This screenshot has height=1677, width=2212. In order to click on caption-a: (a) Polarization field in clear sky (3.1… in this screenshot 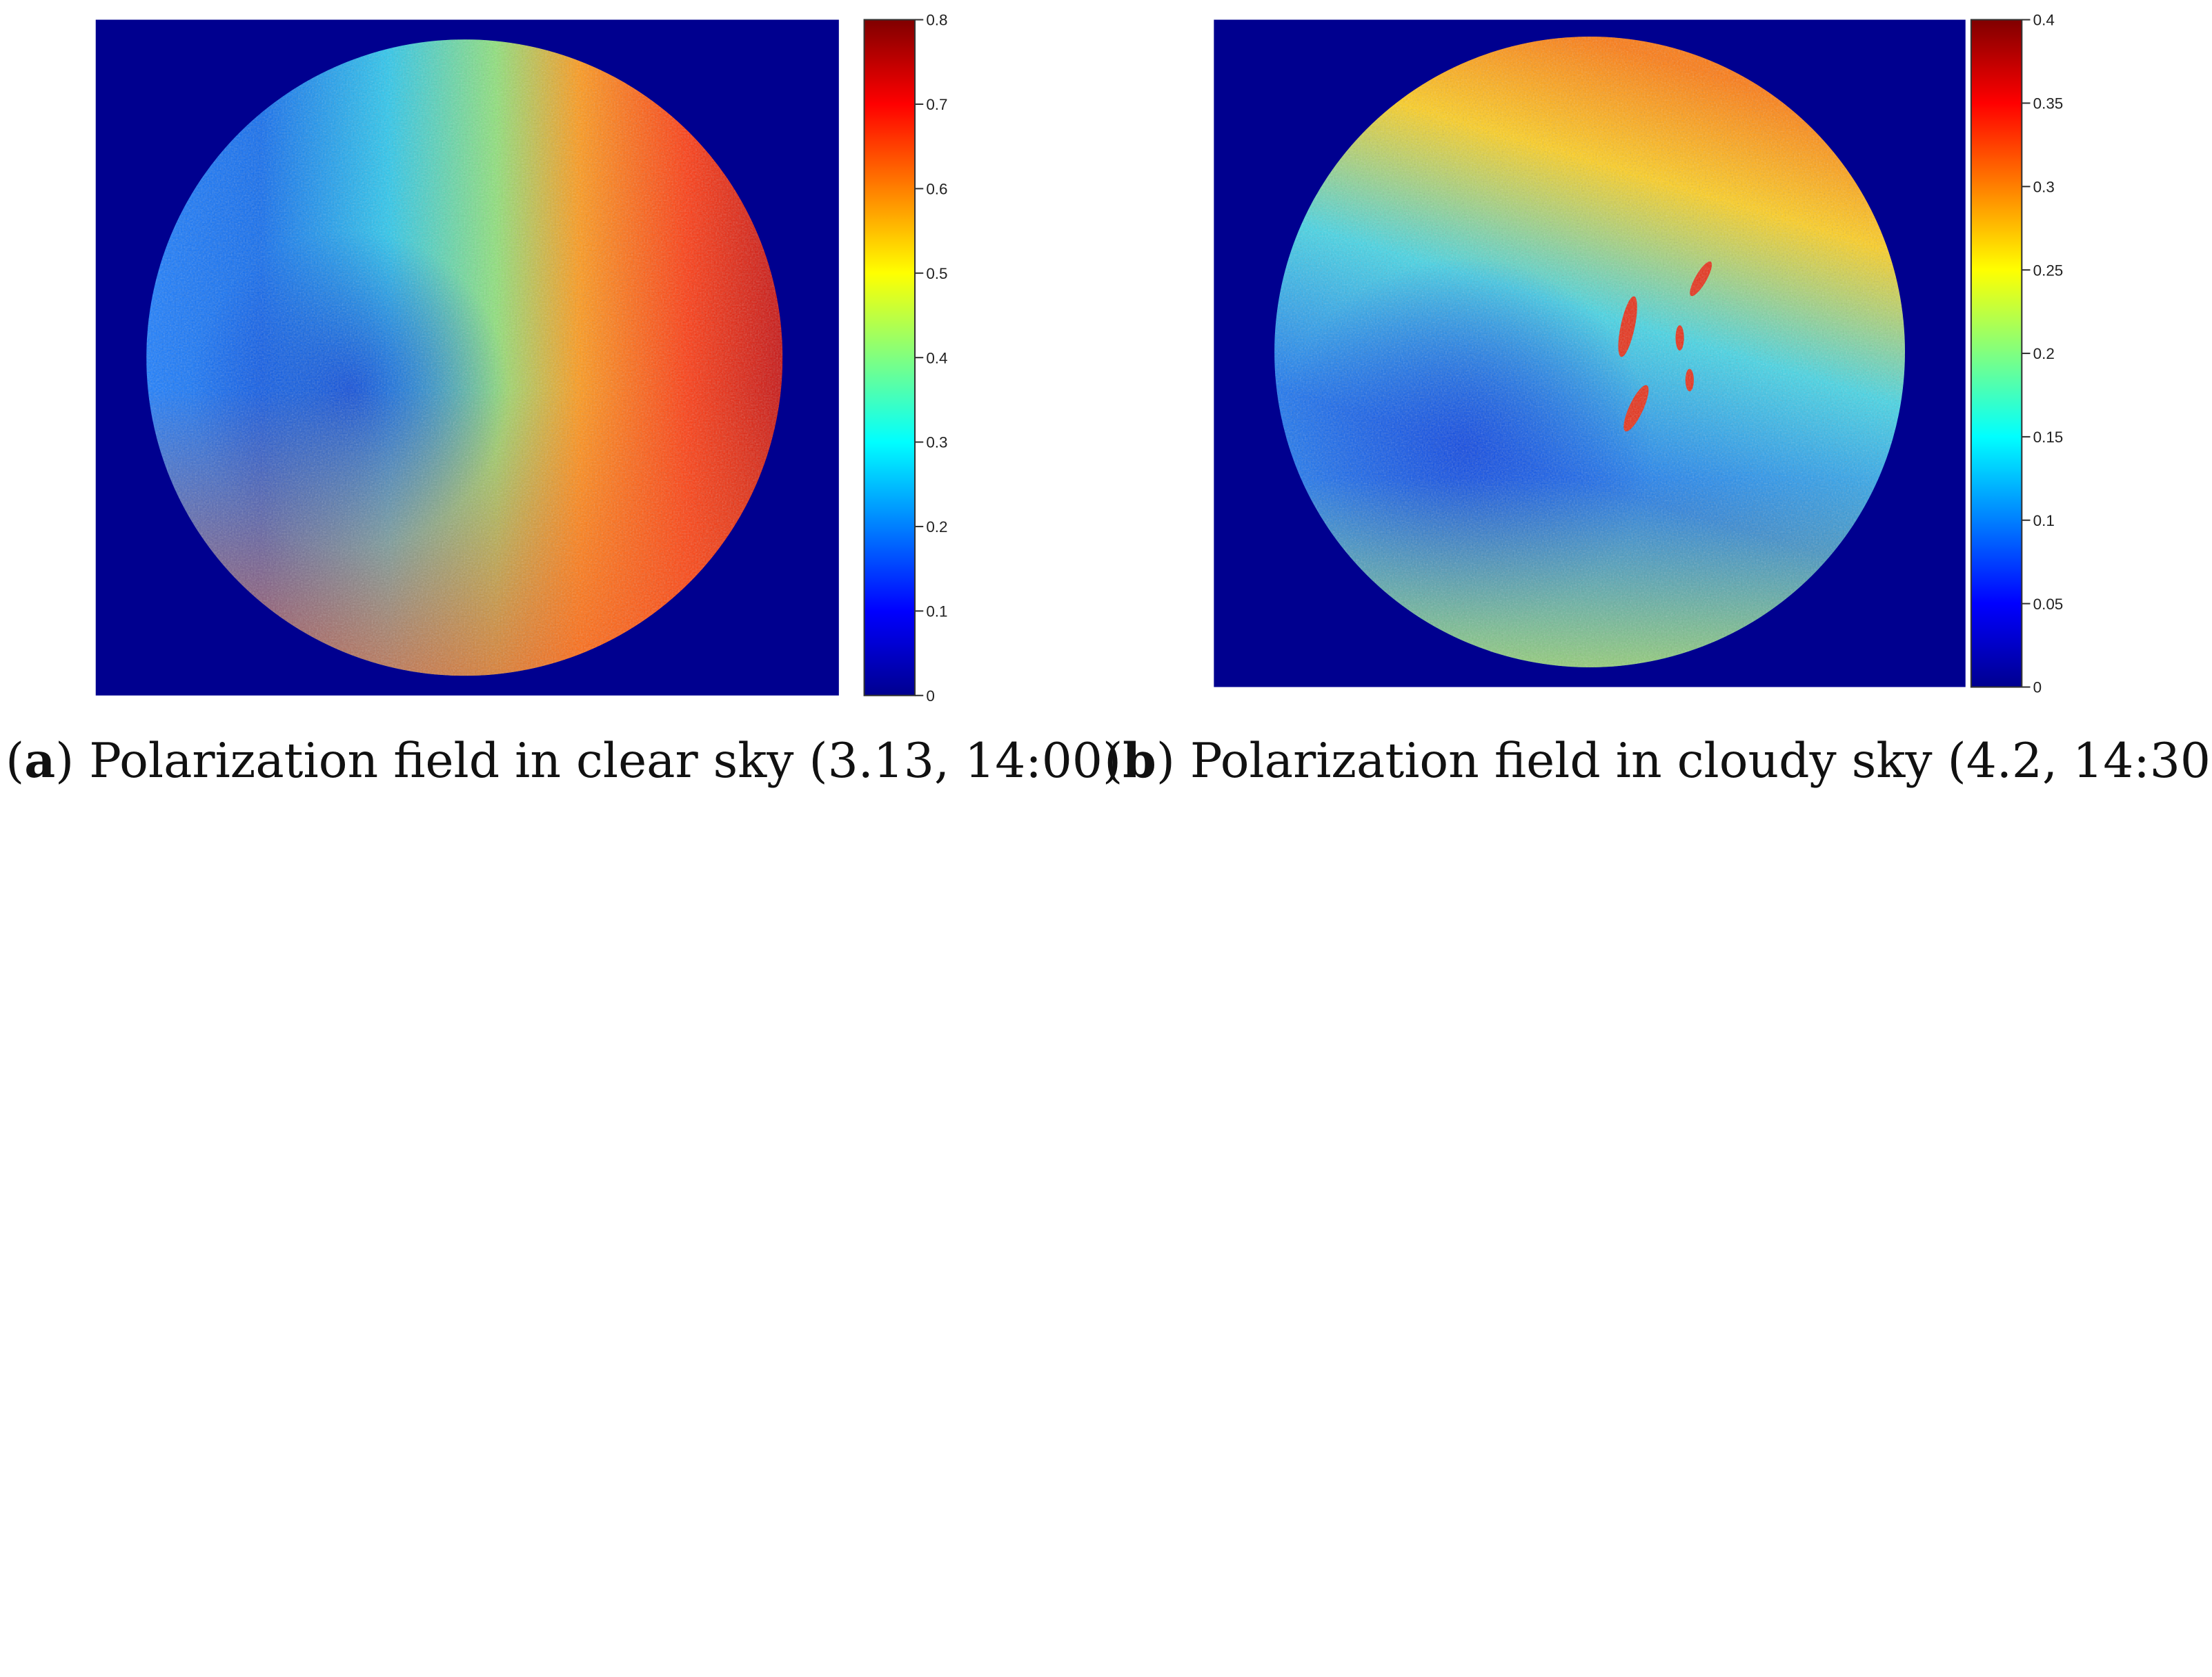, I will do `click(564, 761)`.